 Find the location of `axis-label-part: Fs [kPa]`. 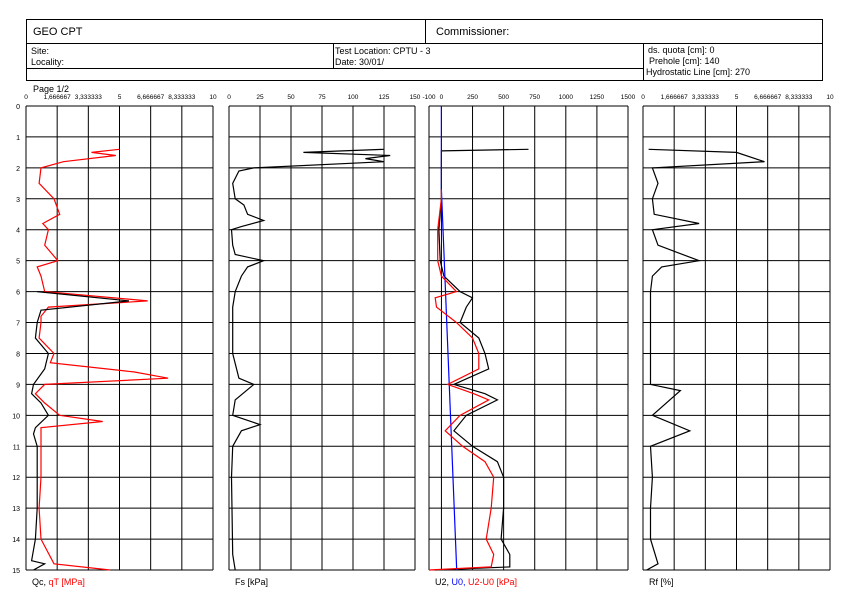

axis-label-part: Fs [kPa] is located at coordinates (251, 582).